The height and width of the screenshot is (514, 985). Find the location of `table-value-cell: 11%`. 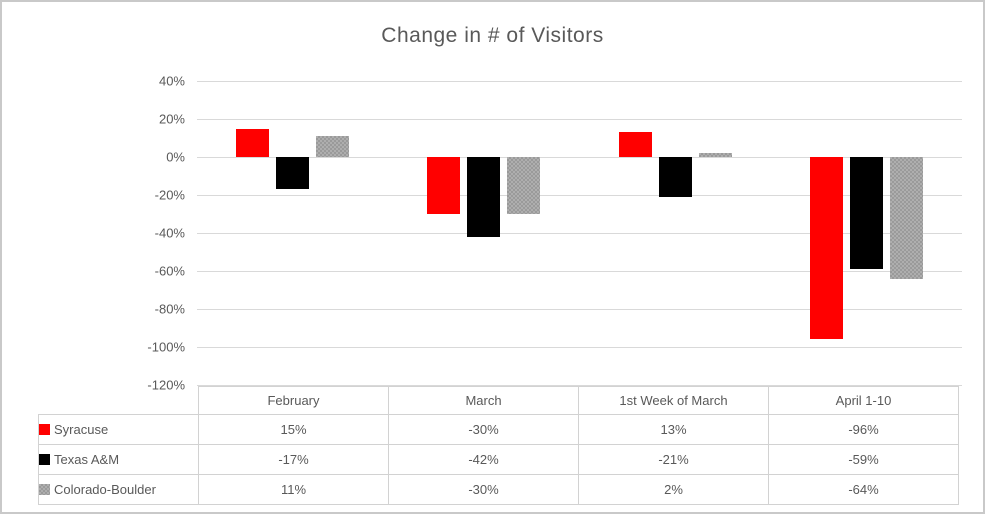

table-value-cell: 11% is located at coordinates (293, 489).